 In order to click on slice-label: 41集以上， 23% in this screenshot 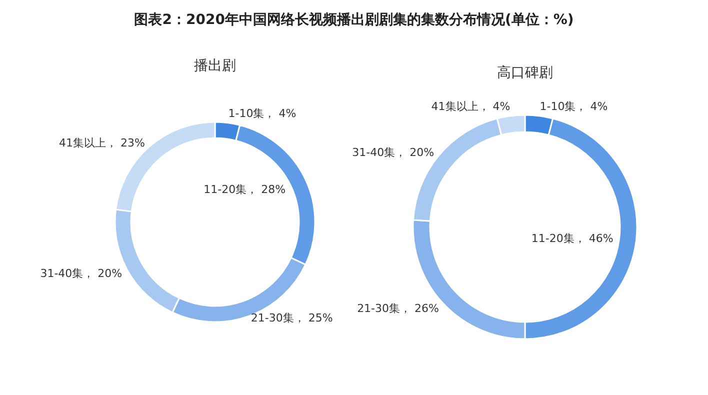, I will do `click(101, 143)`.